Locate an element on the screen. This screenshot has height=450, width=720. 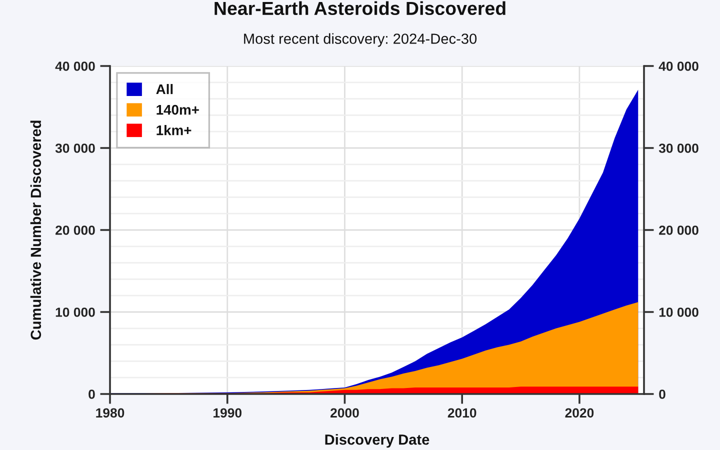
y2-tick-label: 0 is located at coordinates (662, 394).